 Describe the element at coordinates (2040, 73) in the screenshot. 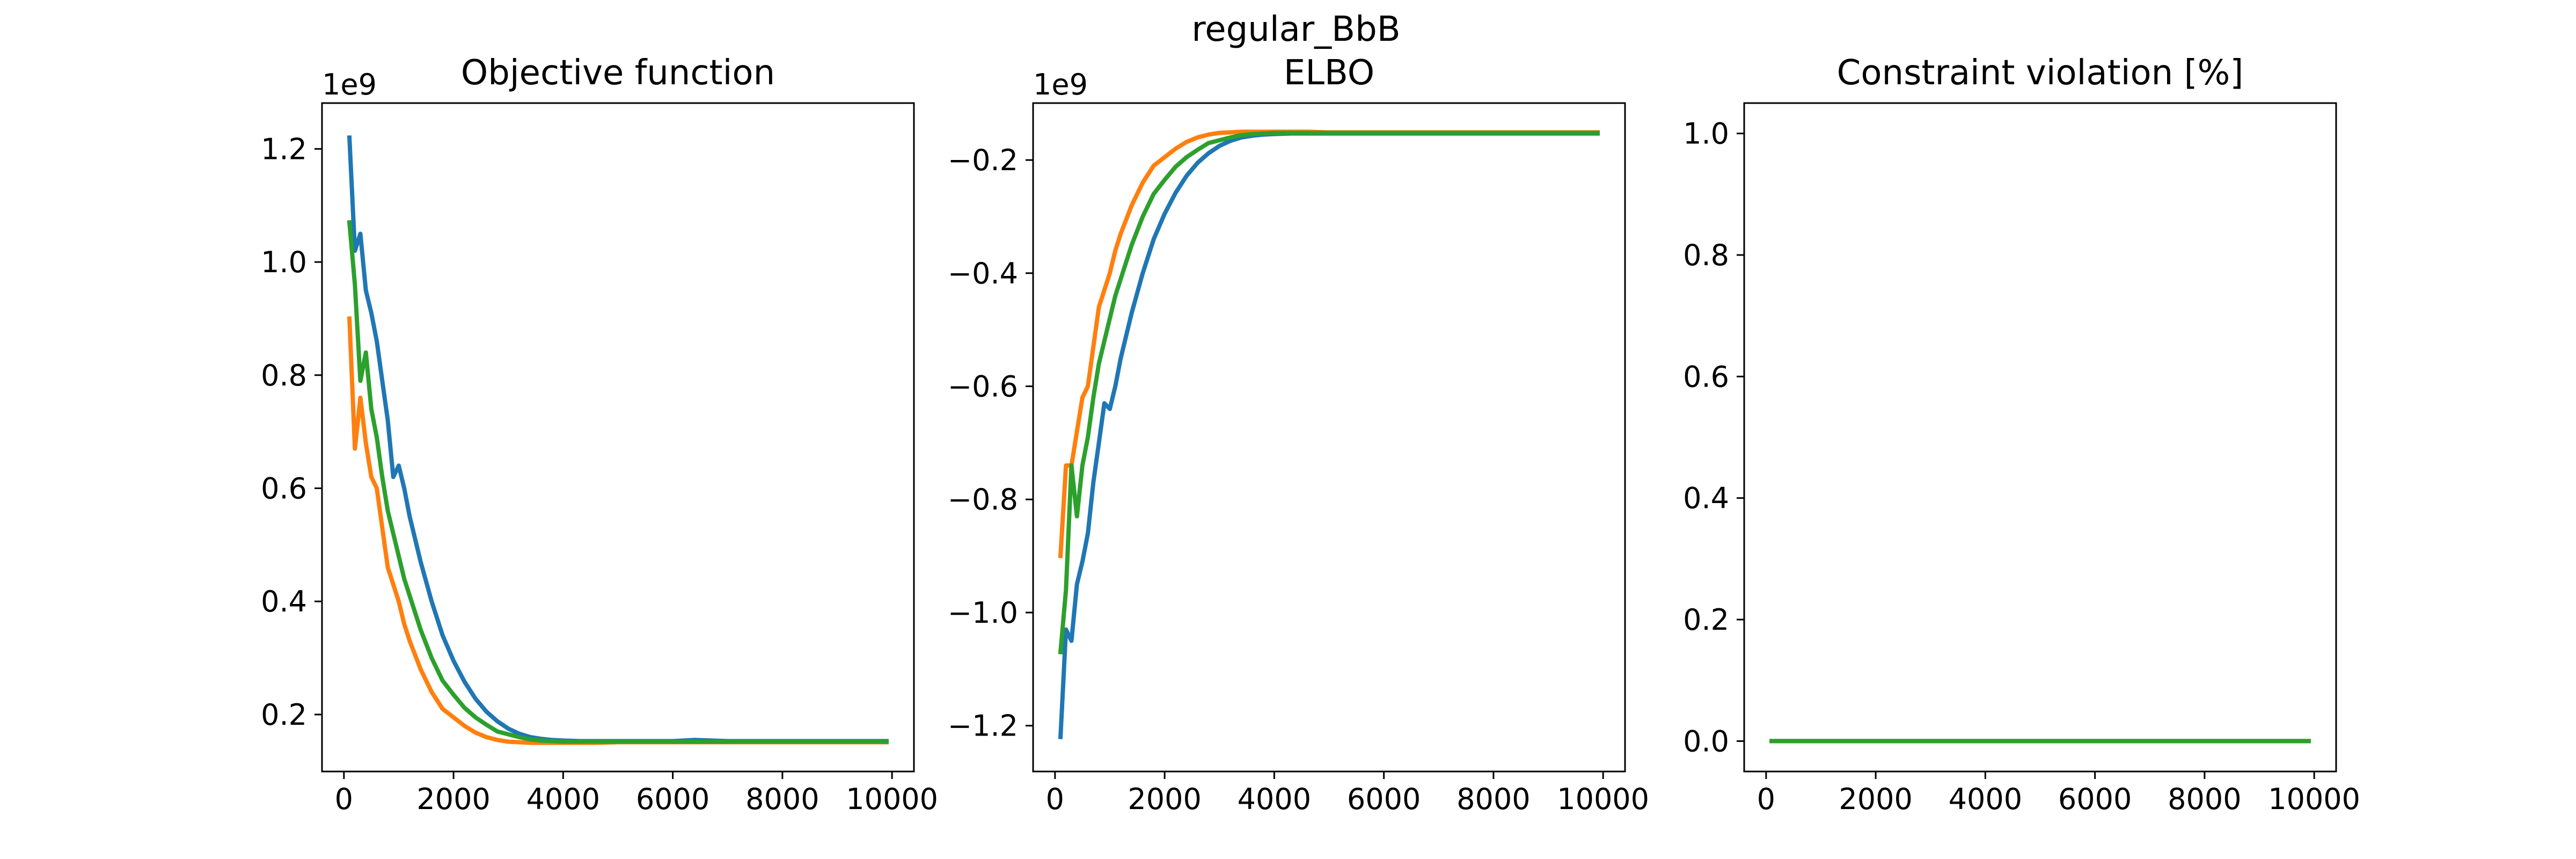

I see `subplot-title: Constraint violation [%]` at that location.